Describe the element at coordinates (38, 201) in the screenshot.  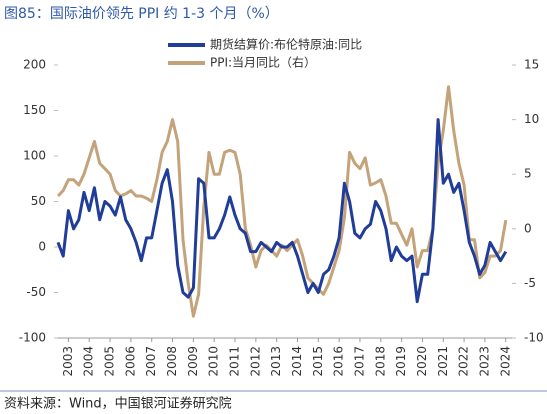
I see `y-tick-label: 50` at that location.